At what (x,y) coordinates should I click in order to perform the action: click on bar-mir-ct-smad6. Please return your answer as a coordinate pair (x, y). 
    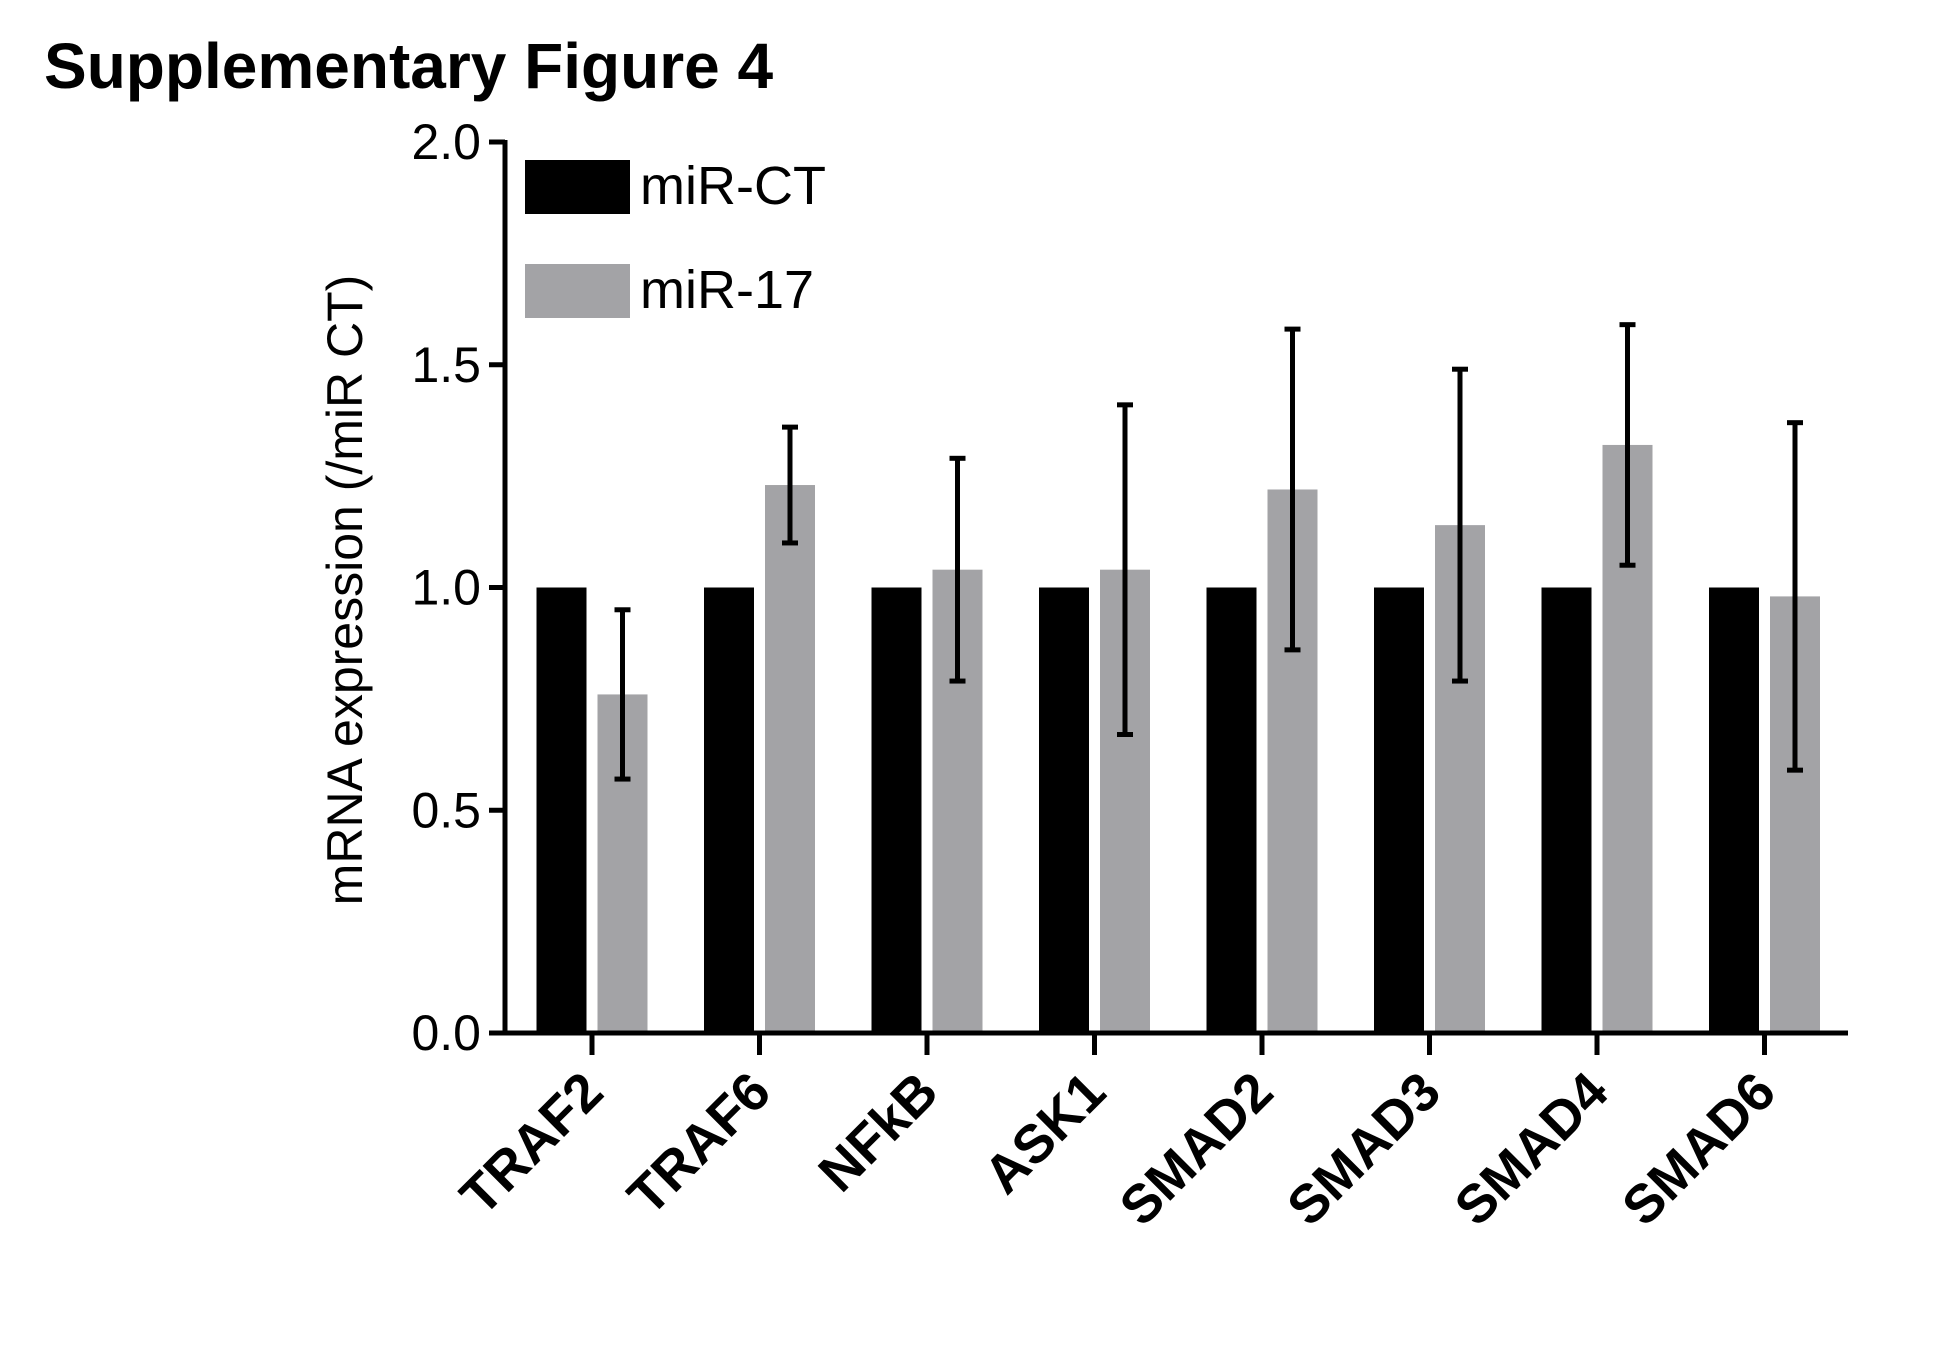
    Looking at the image, I should click on (1734, 810).